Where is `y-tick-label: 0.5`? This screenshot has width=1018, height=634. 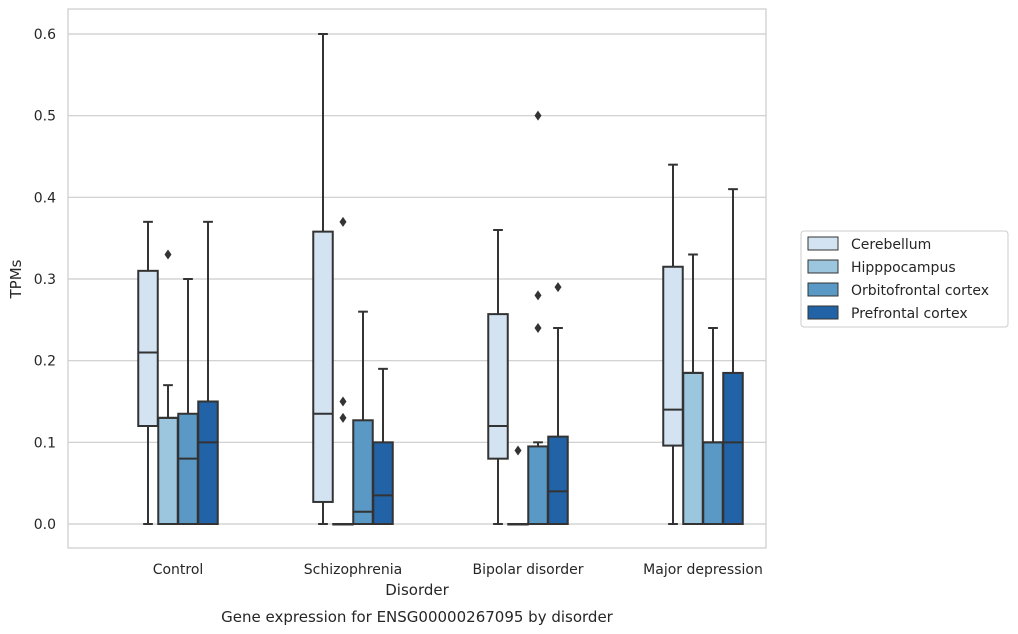 y-tick-label: 0.5 is located at coordinates (45, 117).